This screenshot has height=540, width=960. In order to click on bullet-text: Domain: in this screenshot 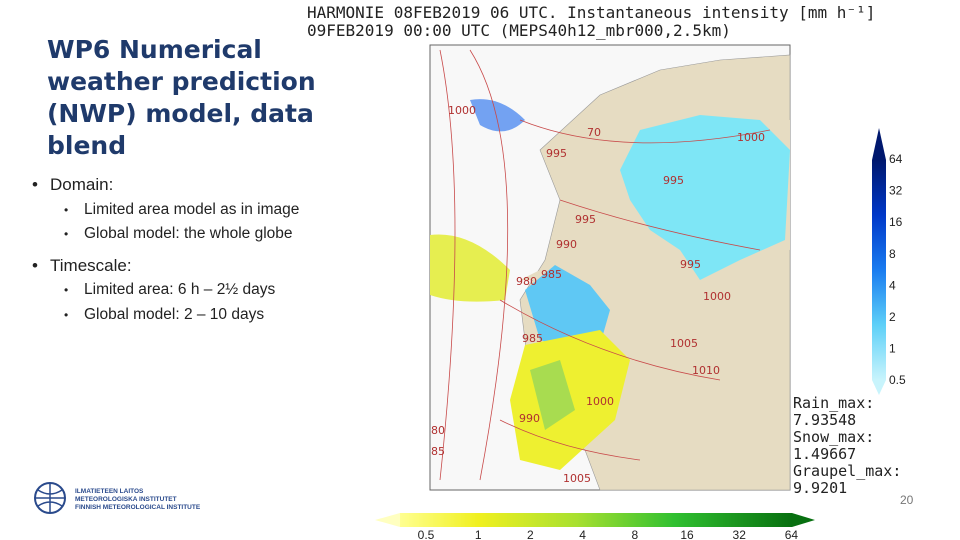, I will do `click(82, 184)`.